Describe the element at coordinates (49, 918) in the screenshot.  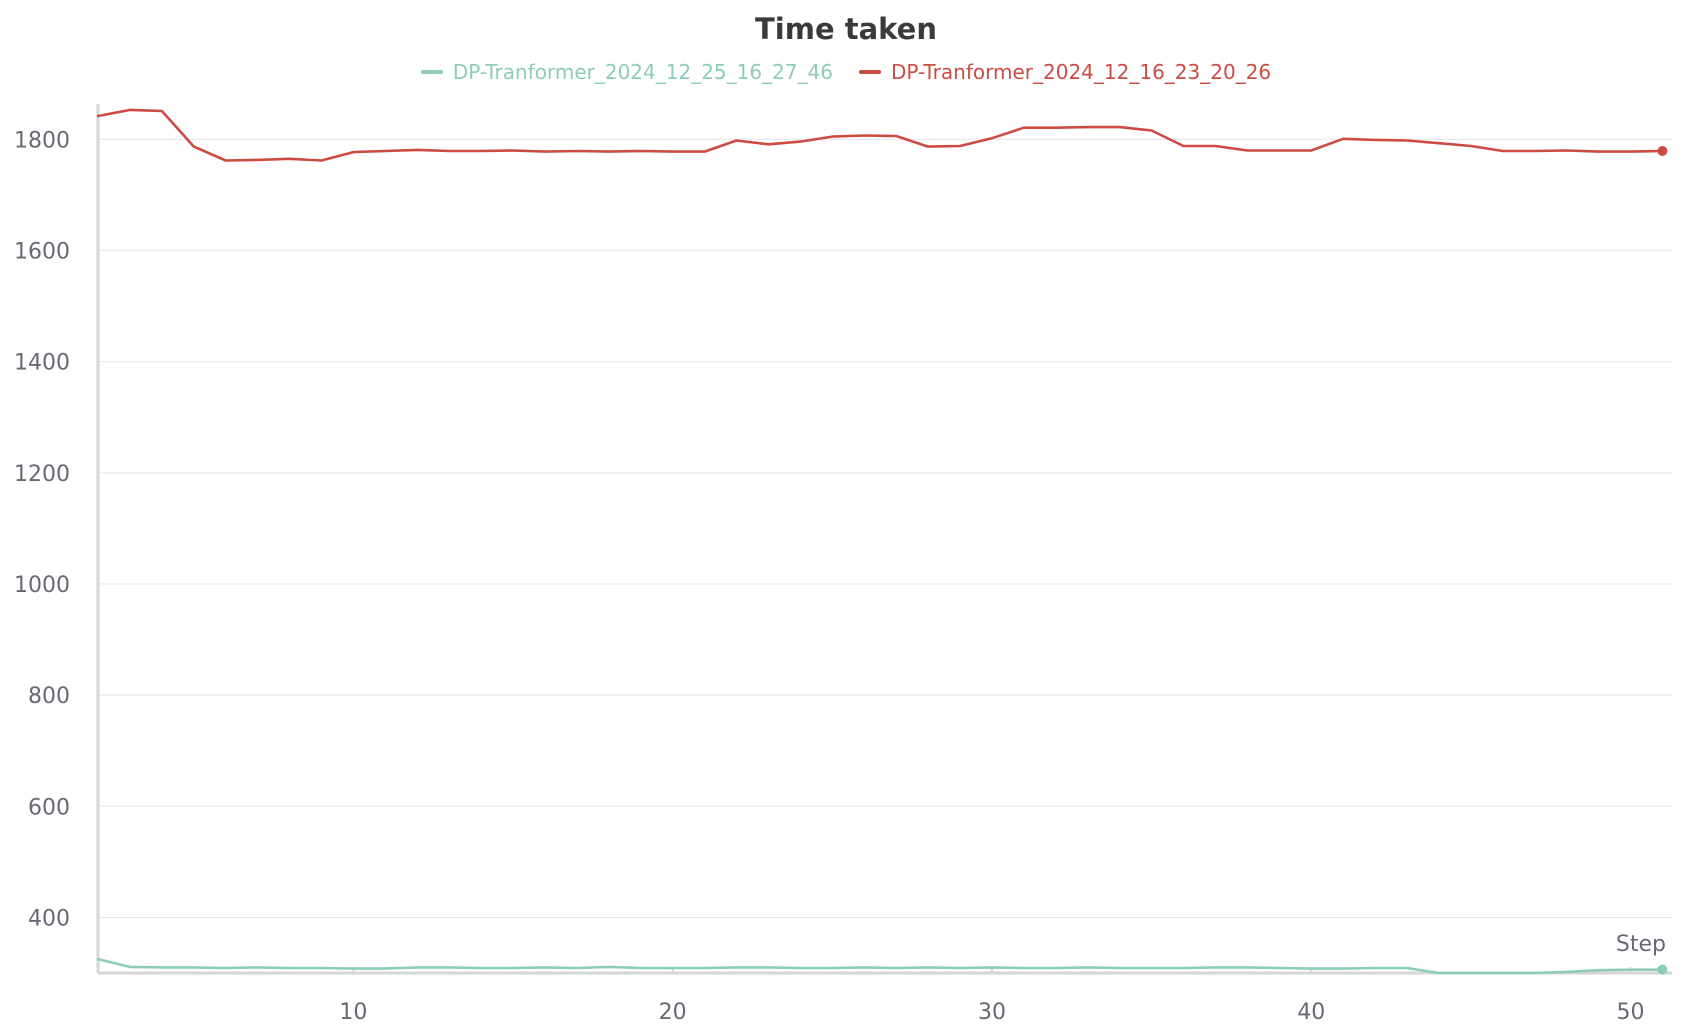
I see `y-tick-label-400: 400` at that location.